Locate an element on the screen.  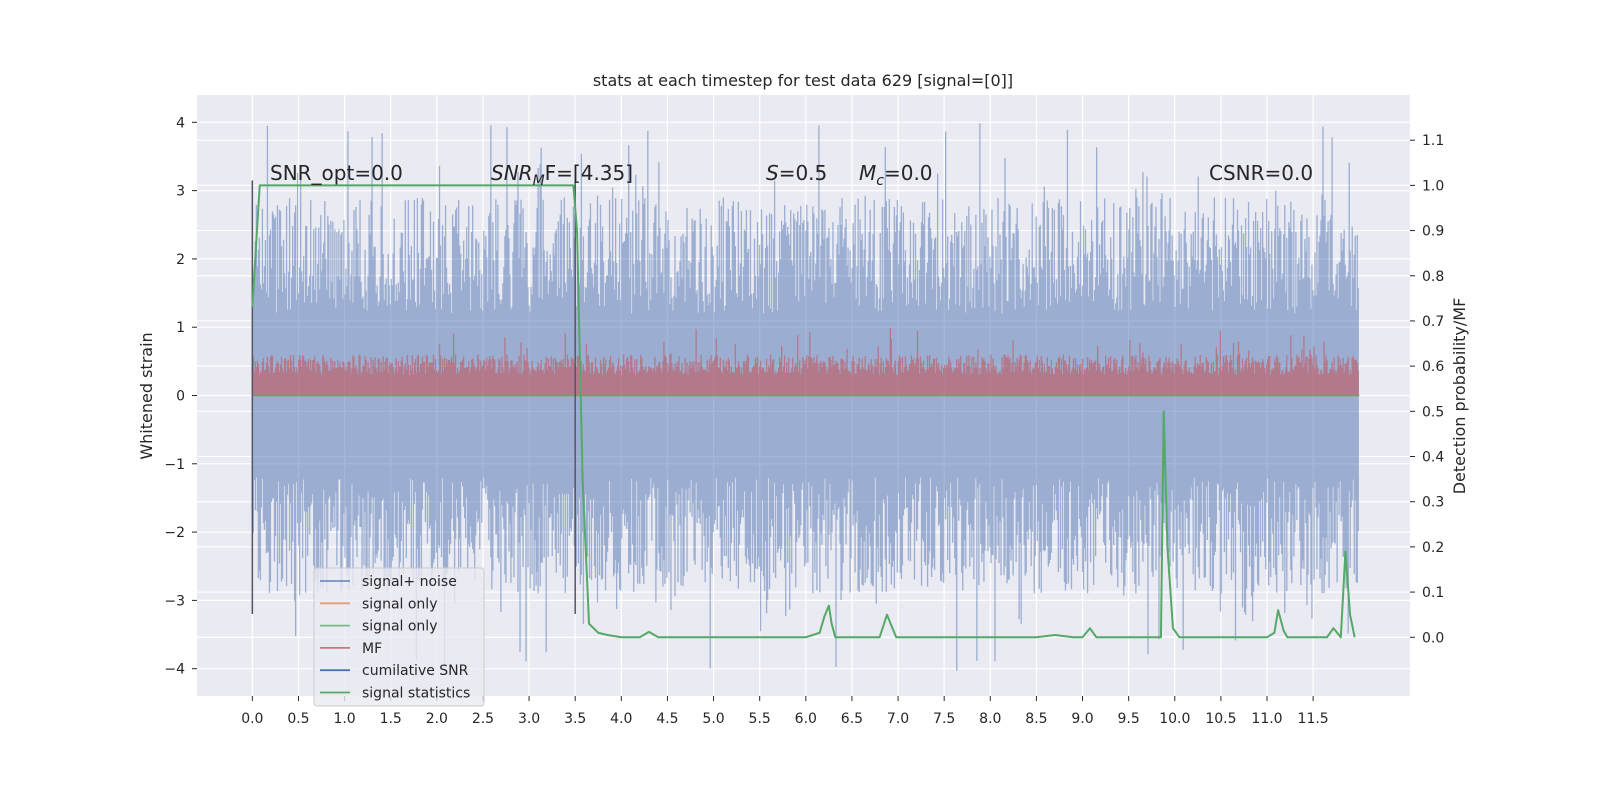
x-tick-label: 0.0 is located at coordinates (252, 719).